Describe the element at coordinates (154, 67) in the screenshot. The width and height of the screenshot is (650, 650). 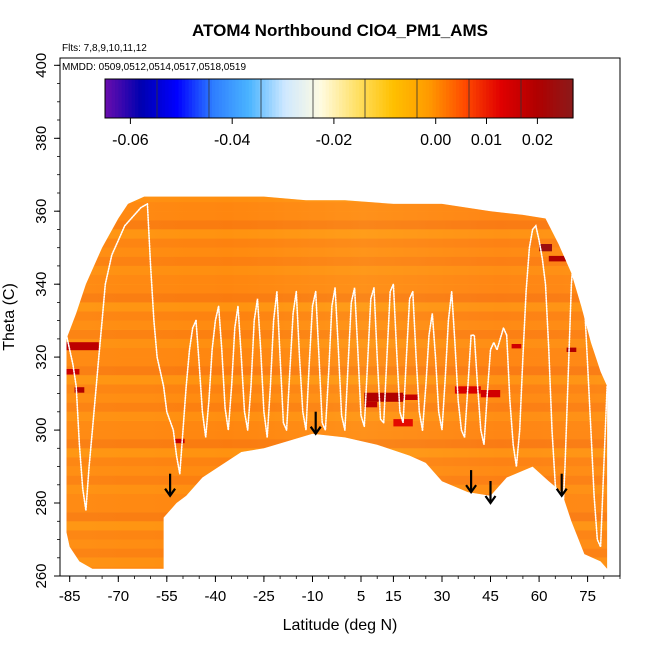
I see `dates-text: MMDD: 0509,0512,0514,0517,0518,0519` at that location.